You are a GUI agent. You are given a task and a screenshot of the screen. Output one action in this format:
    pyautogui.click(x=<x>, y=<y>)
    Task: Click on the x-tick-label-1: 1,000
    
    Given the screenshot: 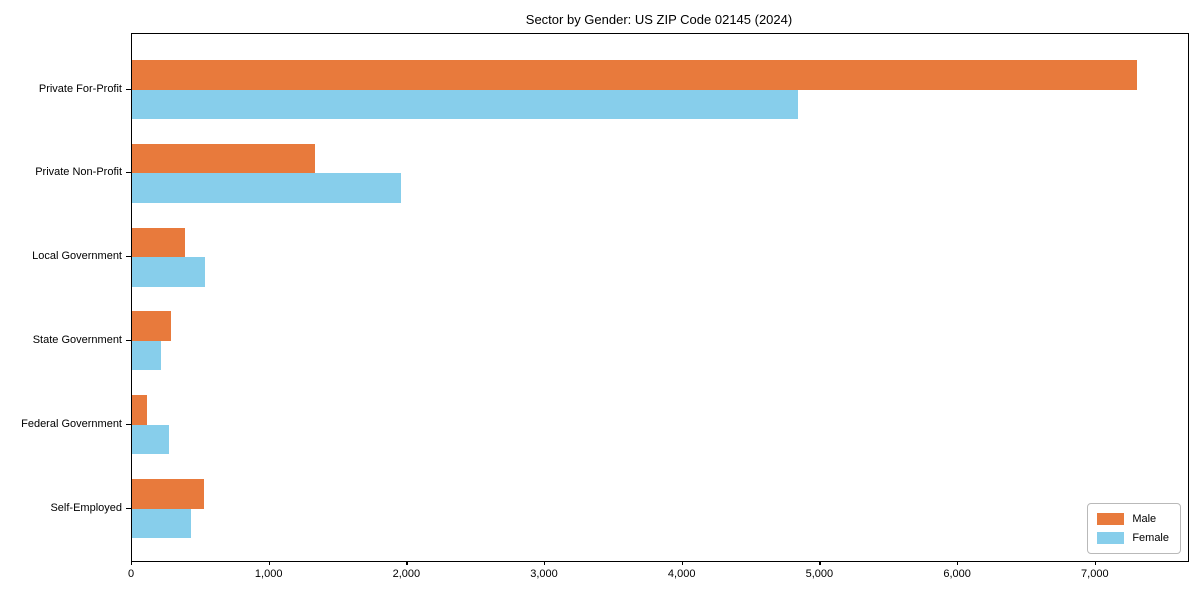 What is the action you would take?
    pyautogui.click(x=268, y=574)
    